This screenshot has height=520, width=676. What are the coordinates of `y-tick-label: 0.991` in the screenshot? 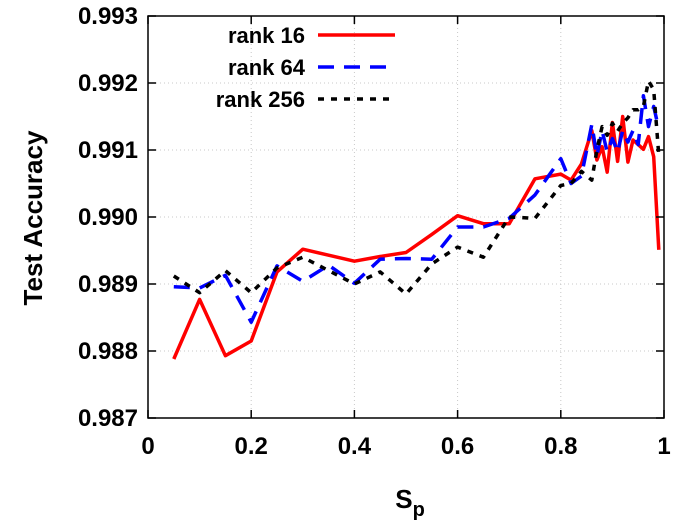 It's located at (108, 150).